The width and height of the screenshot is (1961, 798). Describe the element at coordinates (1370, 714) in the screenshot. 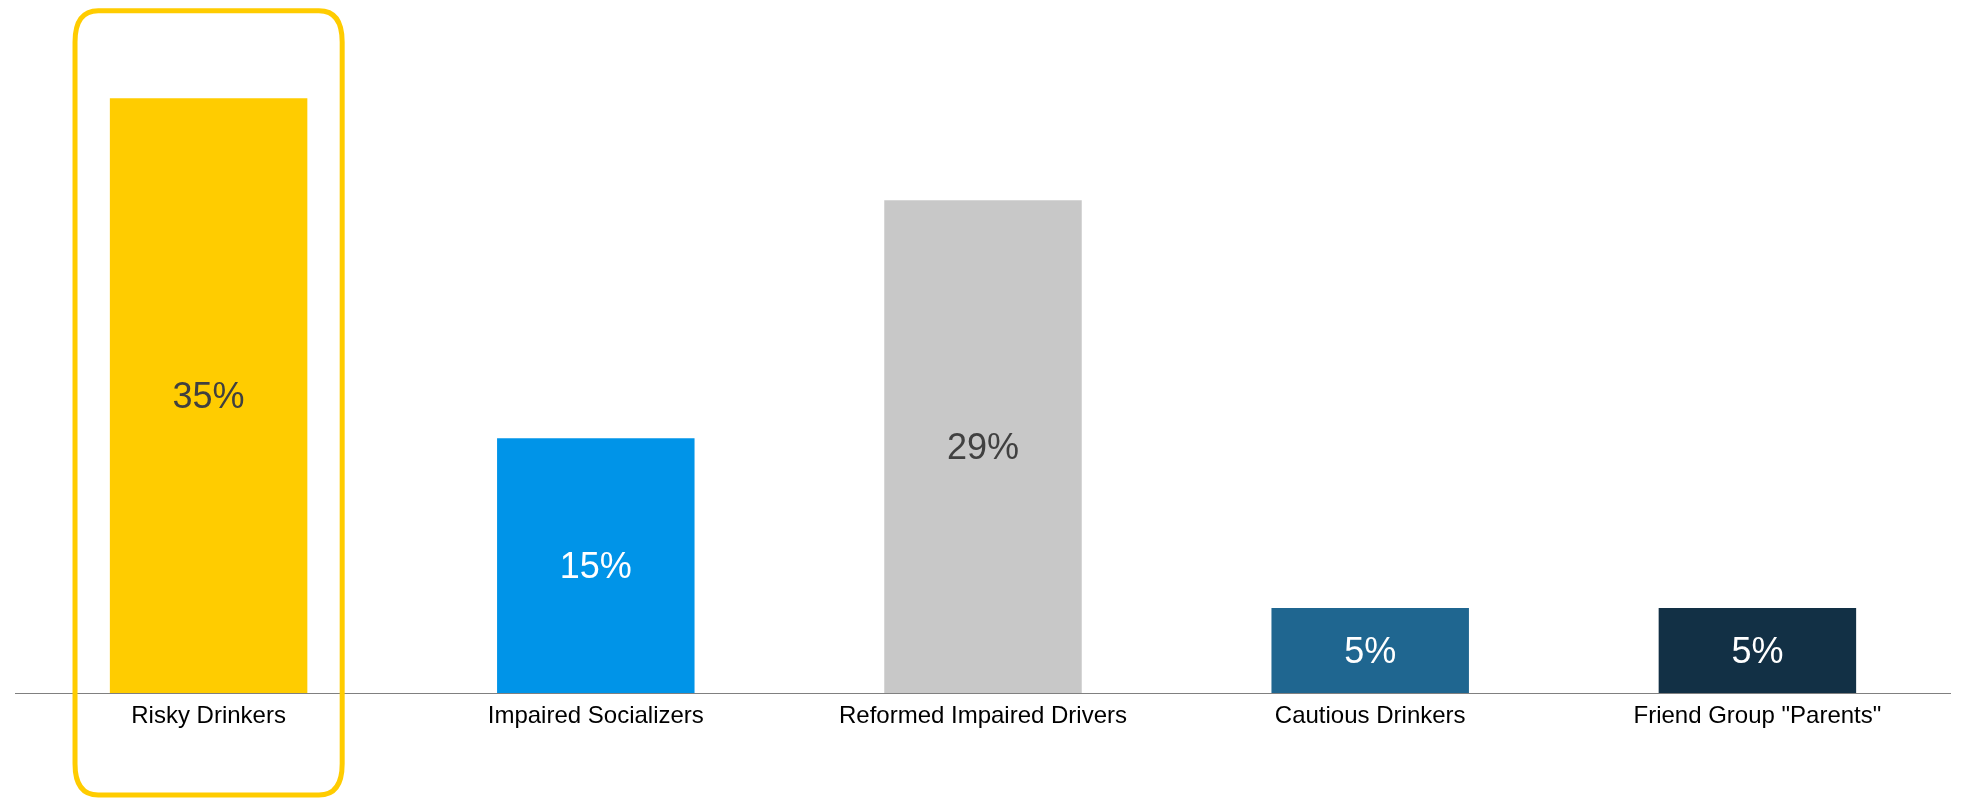

I see `x-tick-label: Cautious Drinkers` at that location.